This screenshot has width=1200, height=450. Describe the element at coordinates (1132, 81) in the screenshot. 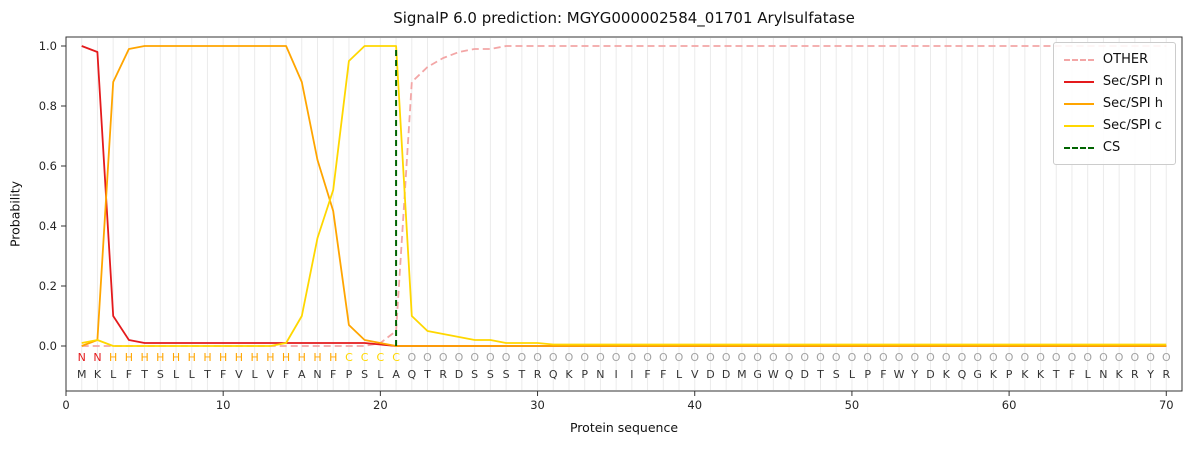

I see `legend-label: Sec/SPI n` at that location.